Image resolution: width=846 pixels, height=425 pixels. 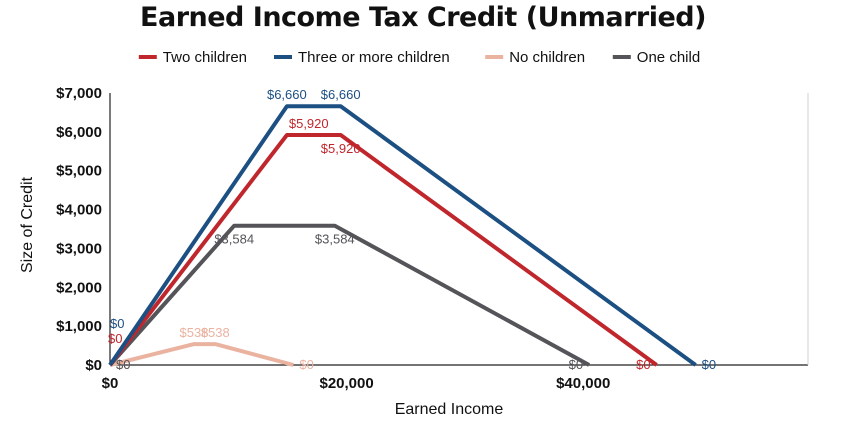 What do you see at coordinates (668, 57) in the screenshot?
I see `legend-label: One child` at bounding box center [668, 57].